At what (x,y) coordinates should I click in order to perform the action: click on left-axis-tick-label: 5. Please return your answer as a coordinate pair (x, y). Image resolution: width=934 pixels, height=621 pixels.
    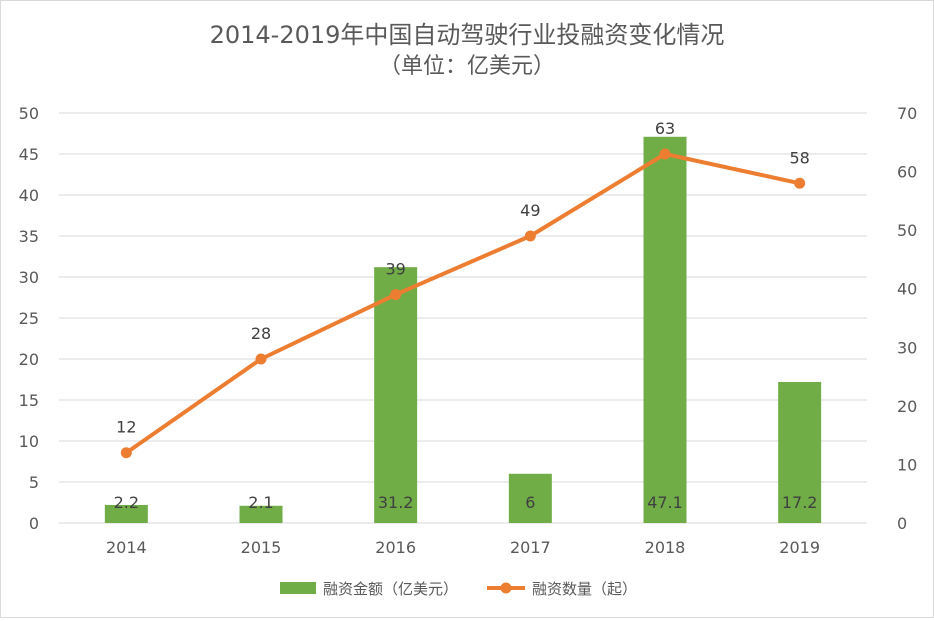
    Looking at the image, I should click on (34, 482).